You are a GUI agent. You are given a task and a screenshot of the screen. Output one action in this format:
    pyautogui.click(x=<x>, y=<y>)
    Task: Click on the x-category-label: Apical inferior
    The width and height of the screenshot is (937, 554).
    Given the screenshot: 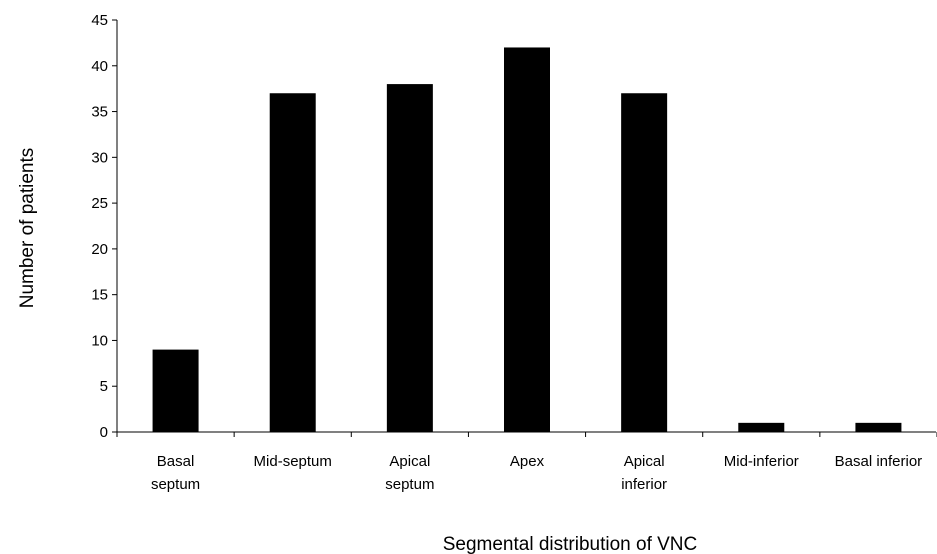 What is the action you would take?
    pyautogui.click(x=644, y=473)
    